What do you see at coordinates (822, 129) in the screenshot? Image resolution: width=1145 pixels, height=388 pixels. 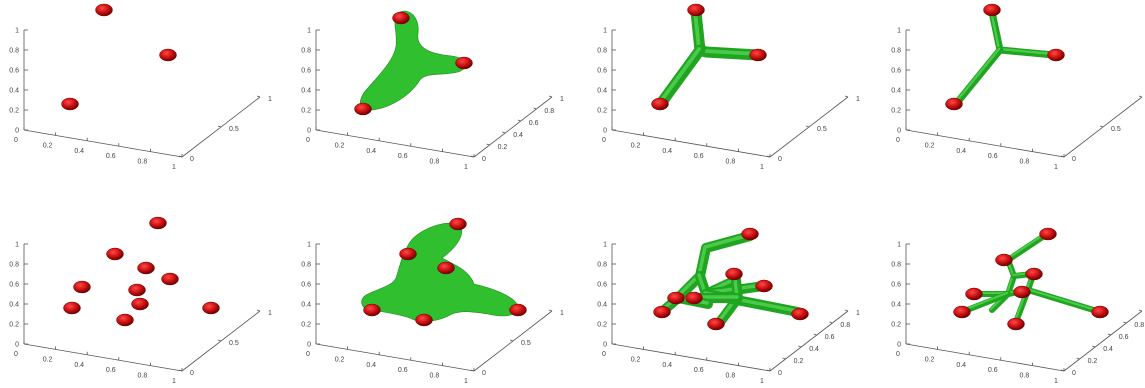 I see `y-tick-label: 0.5` at bounding box center [822, 129].